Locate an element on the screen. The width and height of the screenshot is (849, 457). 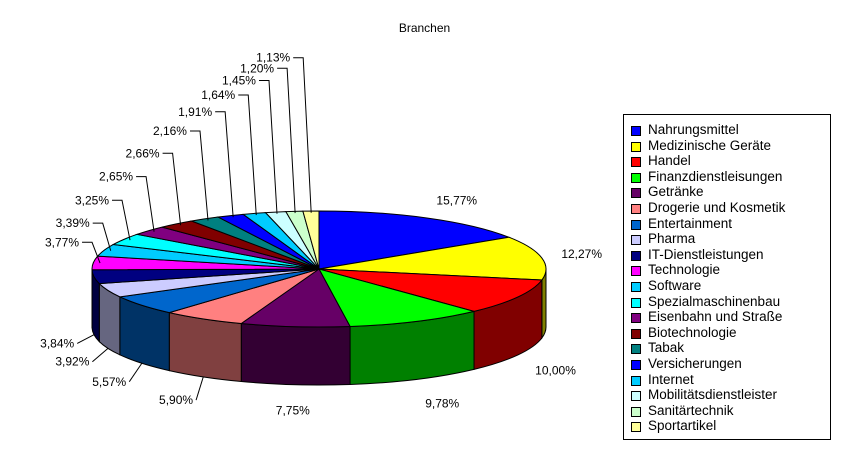
legend-label: Medizinische Geräte is located at coordinates (710, 145).